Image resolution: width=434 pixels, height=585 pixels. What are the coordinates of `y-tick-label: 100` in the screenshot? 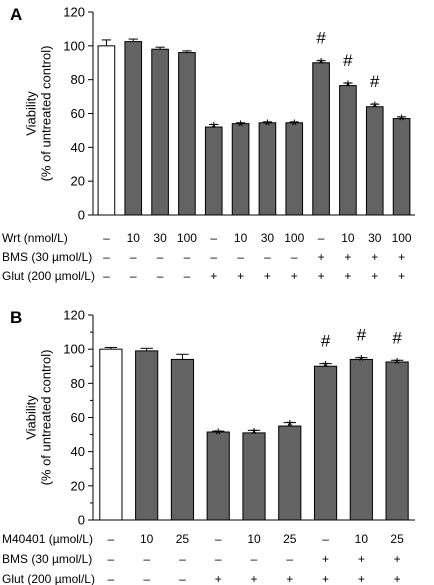 It's located at (74, 45).